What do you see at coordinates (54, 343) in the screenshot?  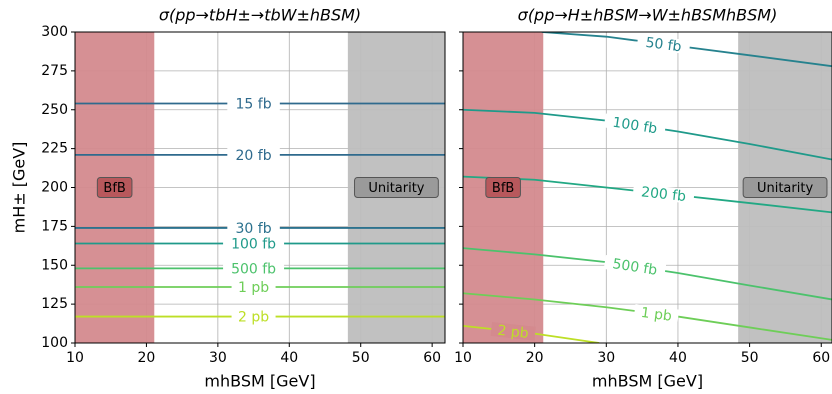 I see `y-tick-label: 100` at bounding box center [54, 343].